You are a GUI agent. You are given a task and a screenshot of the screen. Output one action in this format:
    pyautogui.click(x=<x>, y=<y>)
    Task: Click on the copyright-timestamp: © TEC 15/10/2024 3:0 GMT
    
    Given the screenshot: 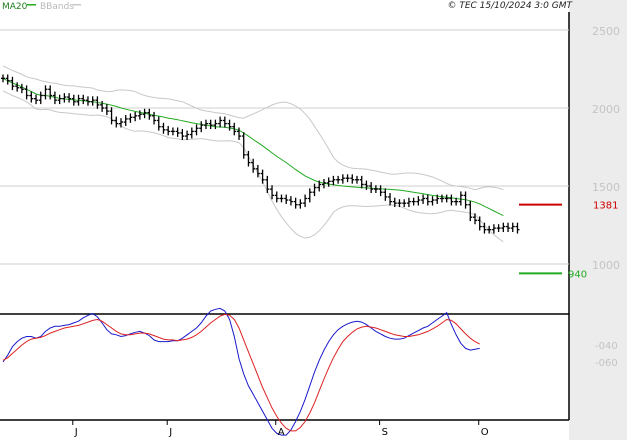 What is the action you would take?
    pyautogui.click(x=510, y=6)
    